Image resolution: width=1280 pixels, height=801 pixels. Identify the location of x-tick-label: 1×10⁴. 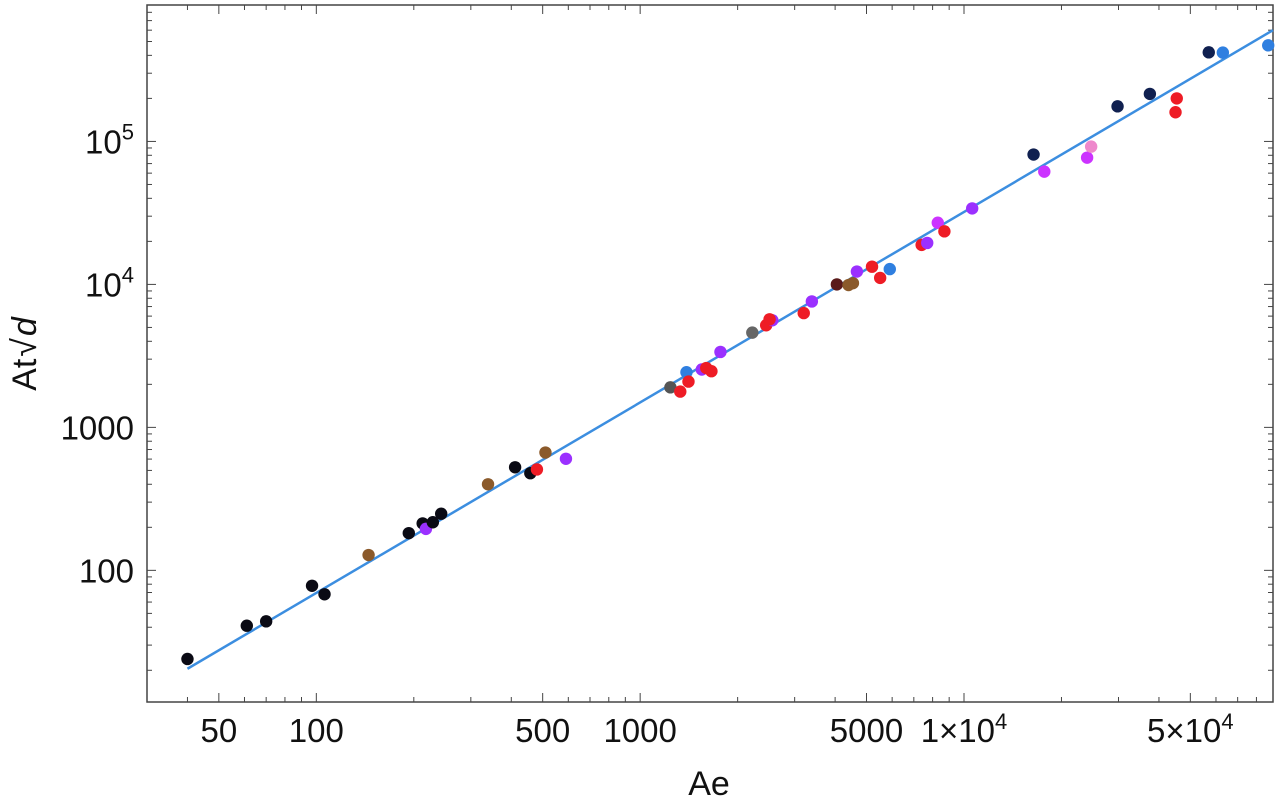
(964, 729).